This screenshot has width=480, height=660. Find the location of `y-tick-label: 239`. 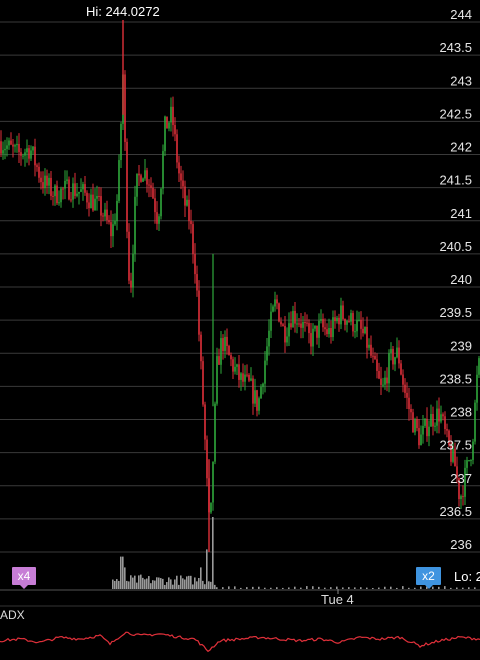

y-tick-label: 239 is located at coordinates (461, 345).